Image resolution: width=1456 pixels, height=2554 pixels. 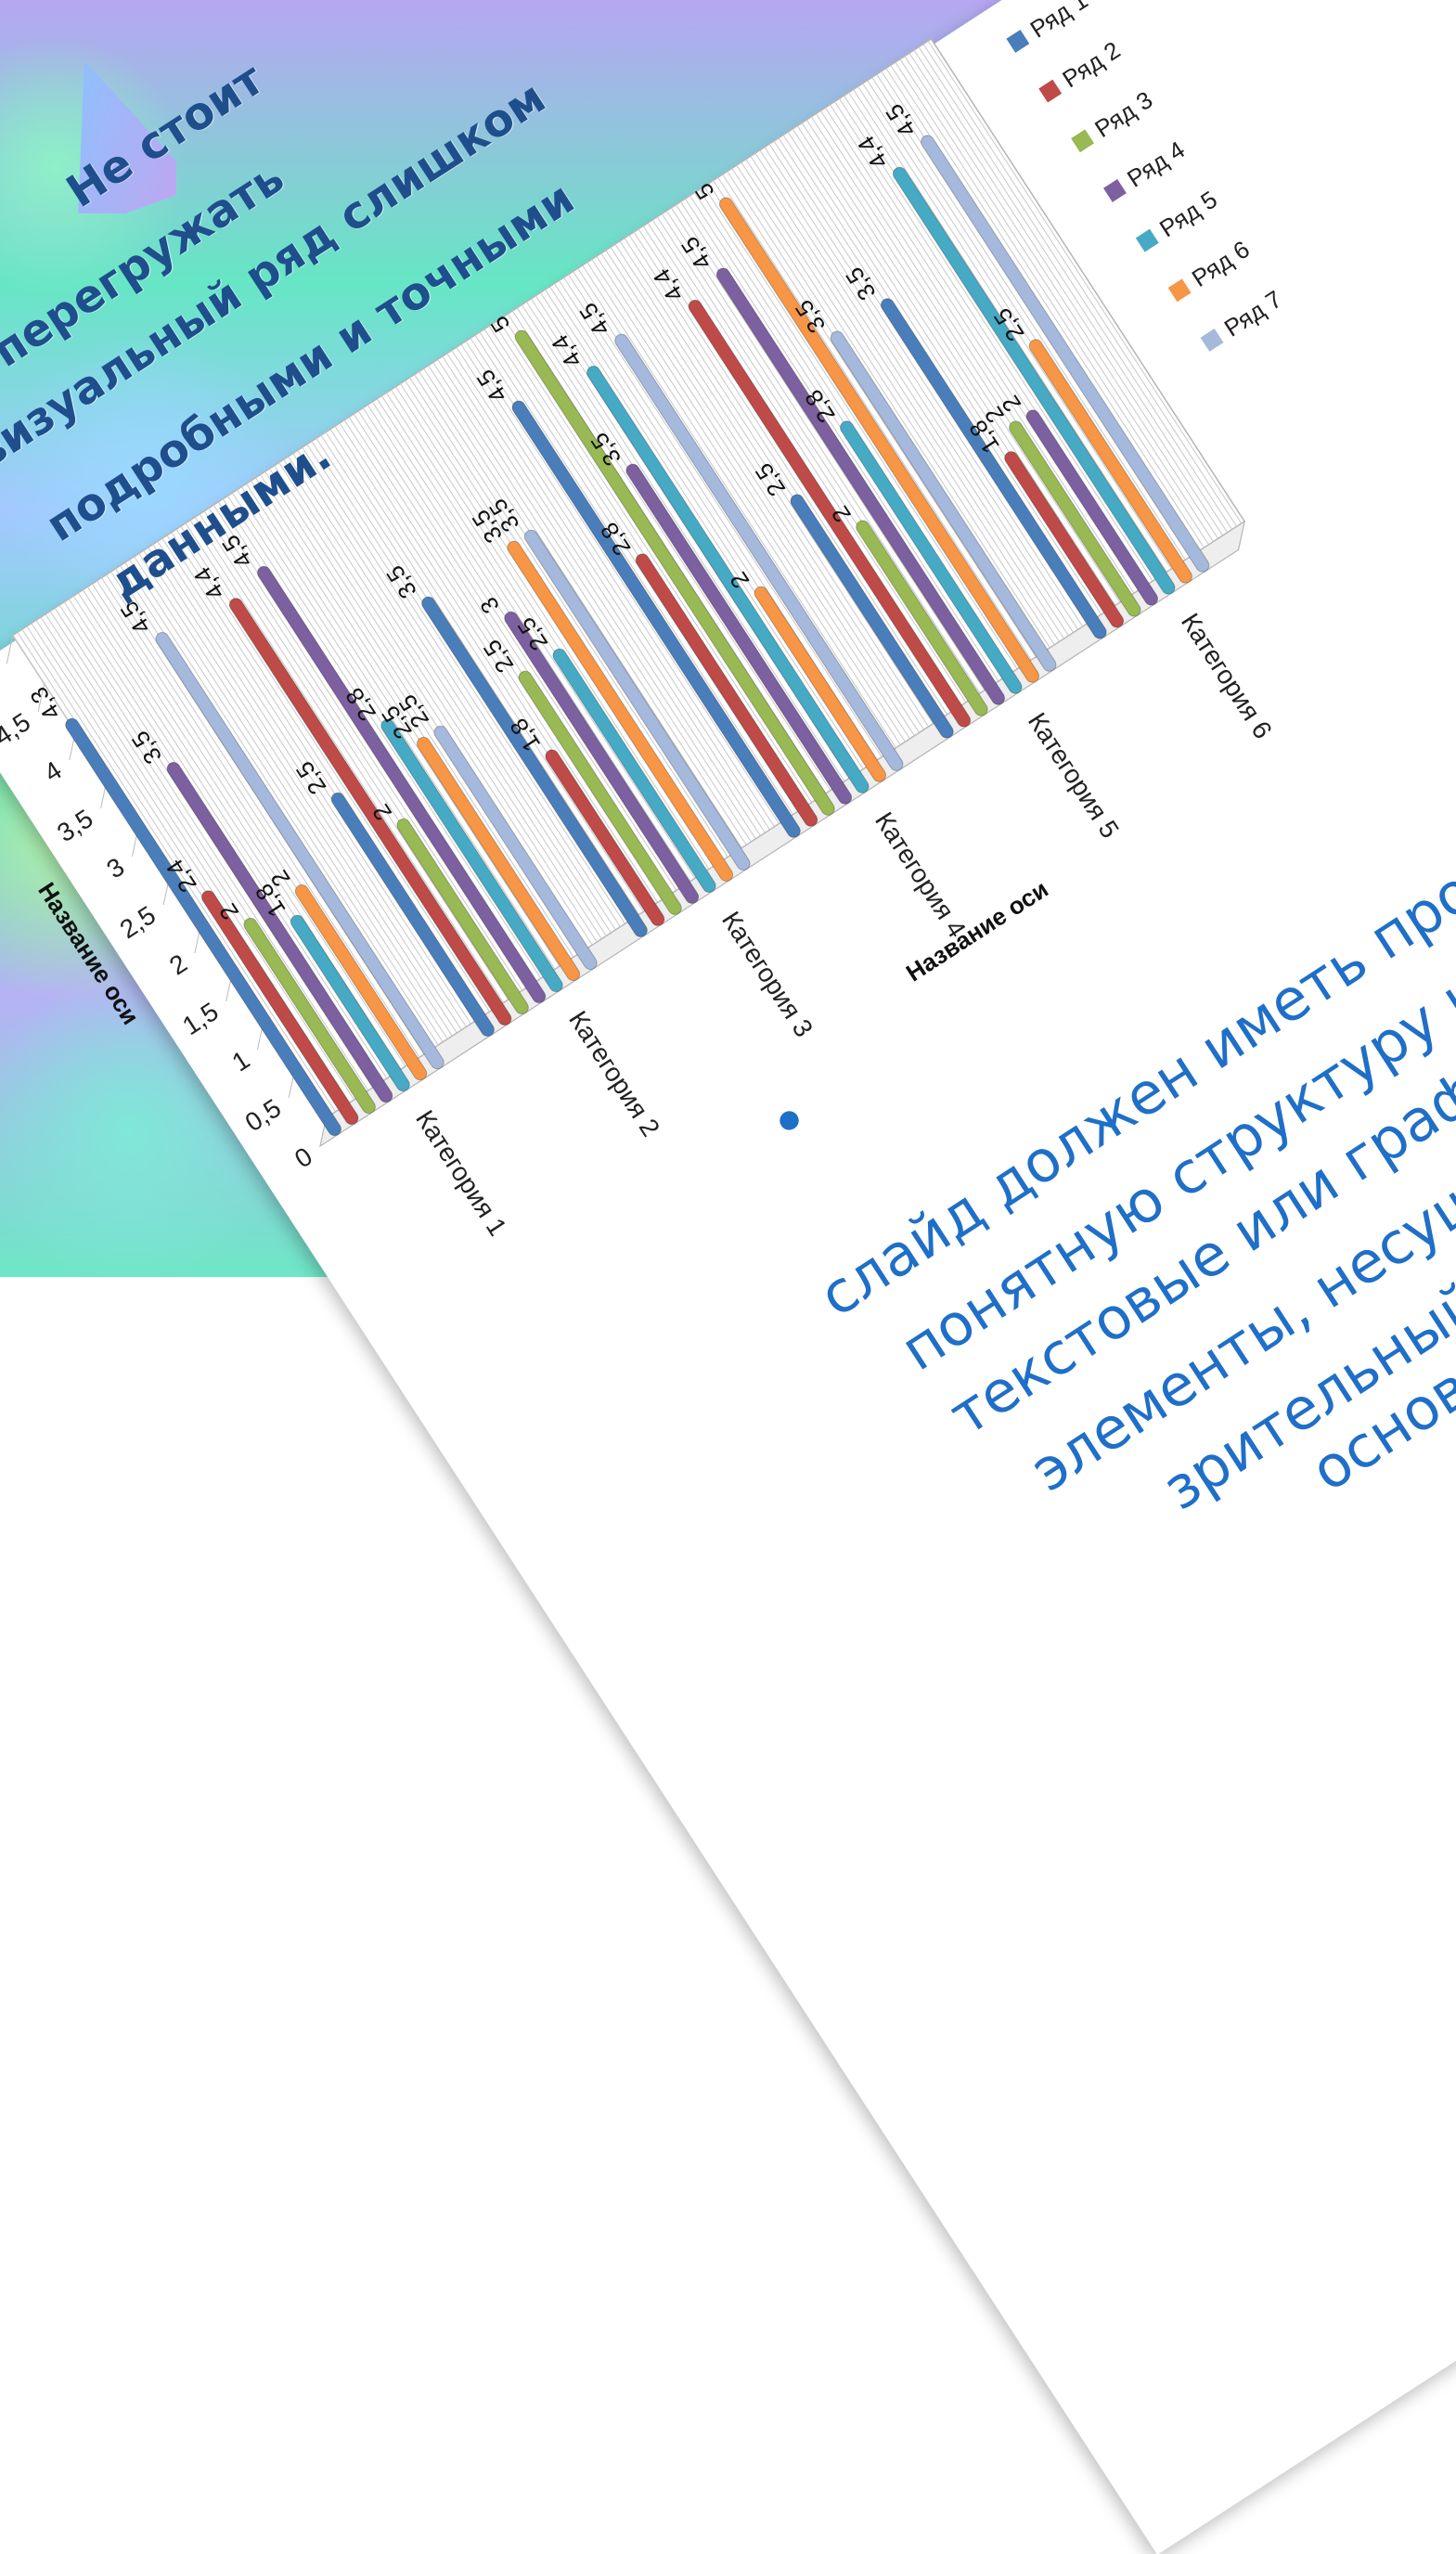 What do you see at coordinates (1221, 264) in the screenshot?
I see `legend-label: Ряд 6` at bounding box center [1221, 264].